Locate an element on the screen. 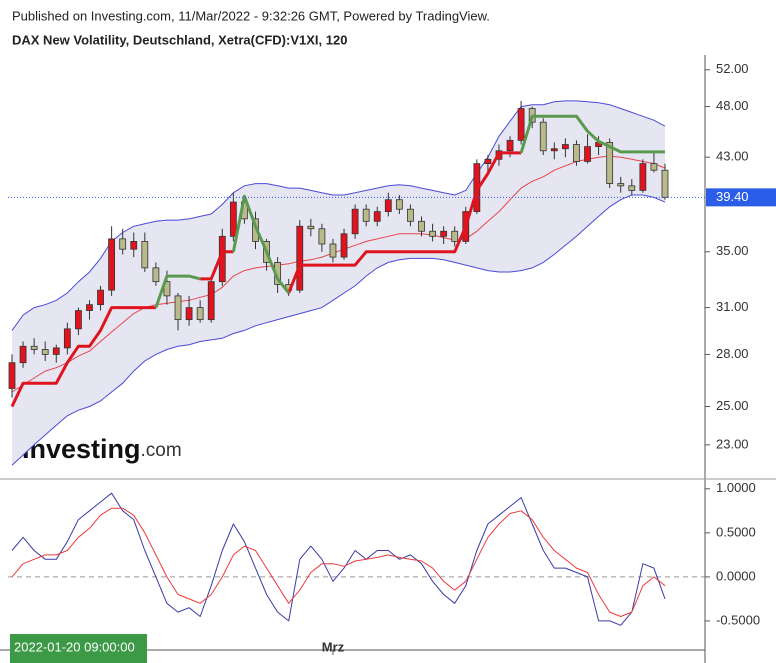 This screenshot has height=663, width=776. y-tick-label: 28.00 is located at coordinates (732, 353).